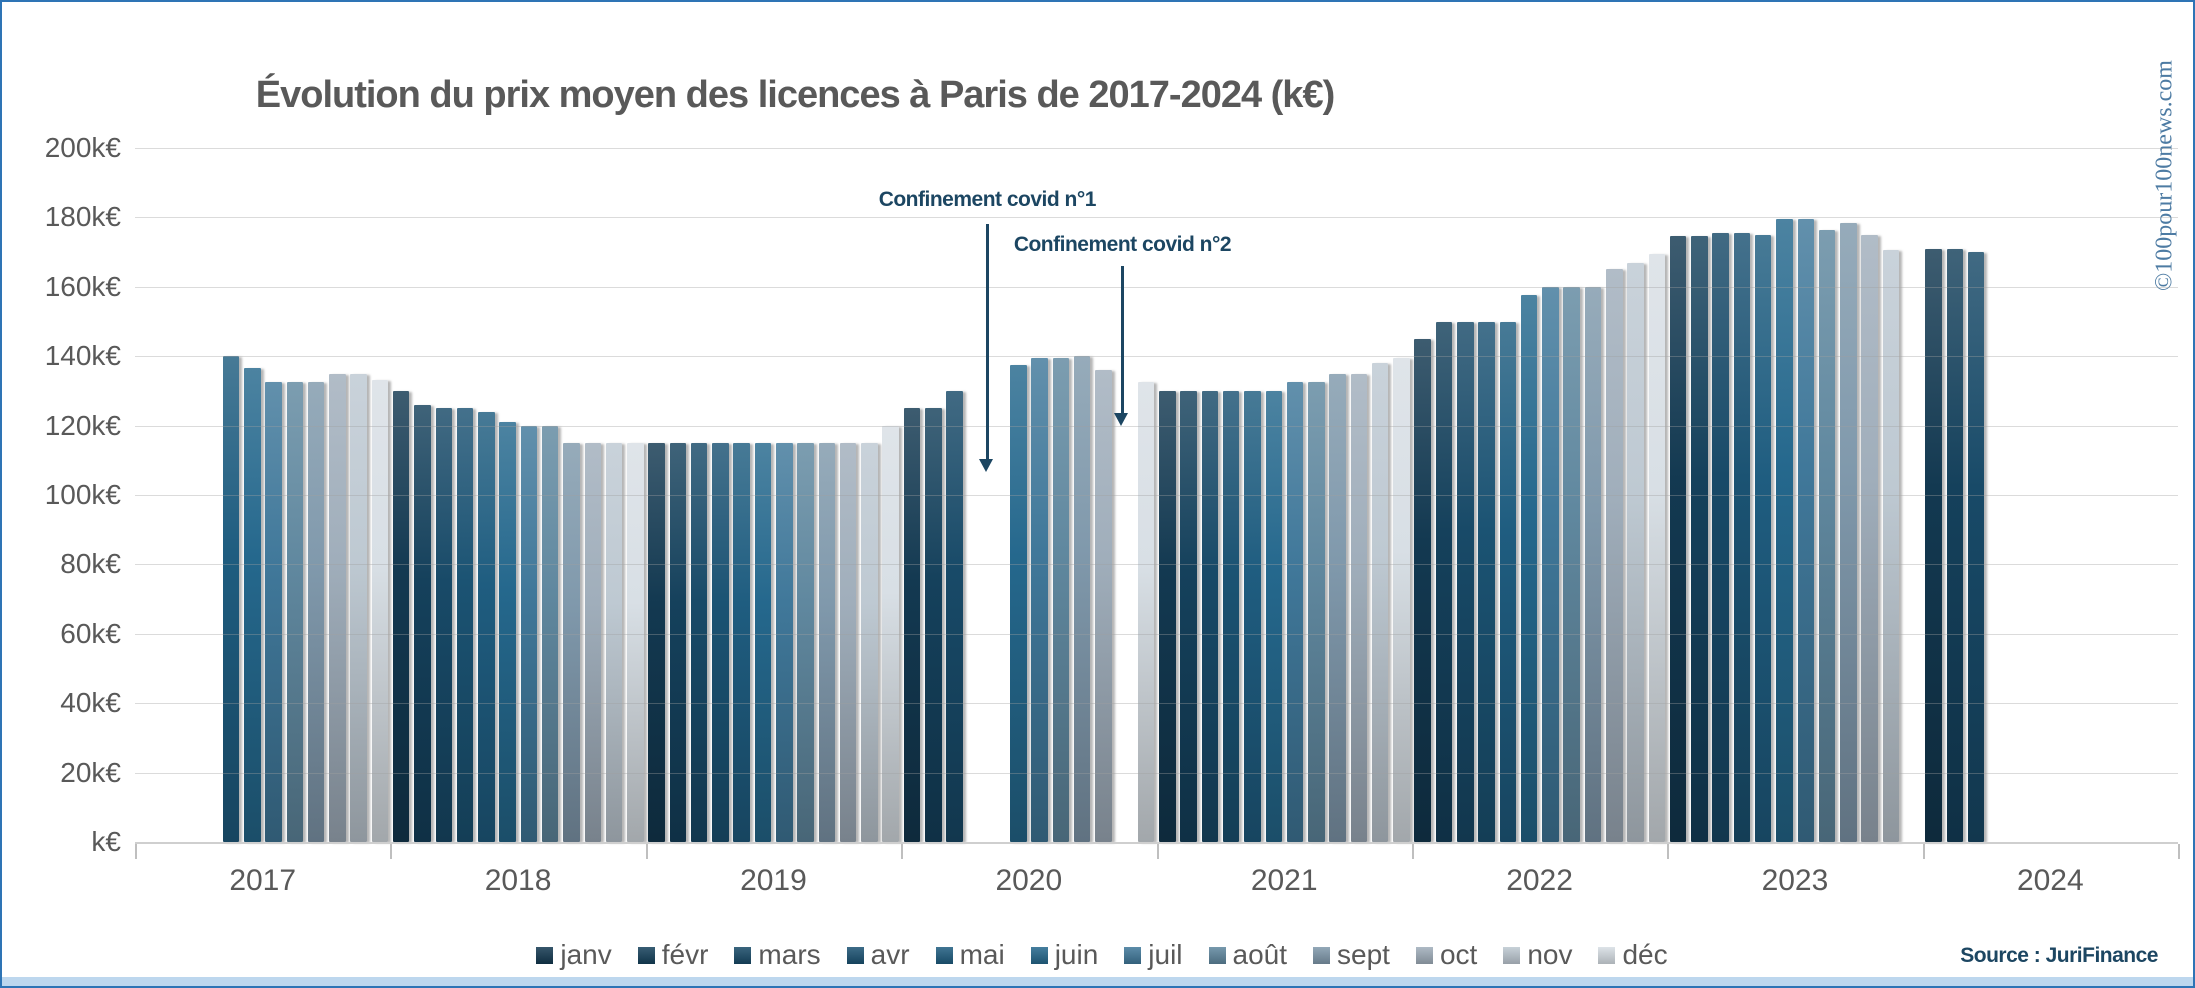 The image size is (2195, 988). What do you see at coordinates (1539, 880) in the screenshot?
I see `x-axis-year-label: 2022` at bounding box center [1539, 880].